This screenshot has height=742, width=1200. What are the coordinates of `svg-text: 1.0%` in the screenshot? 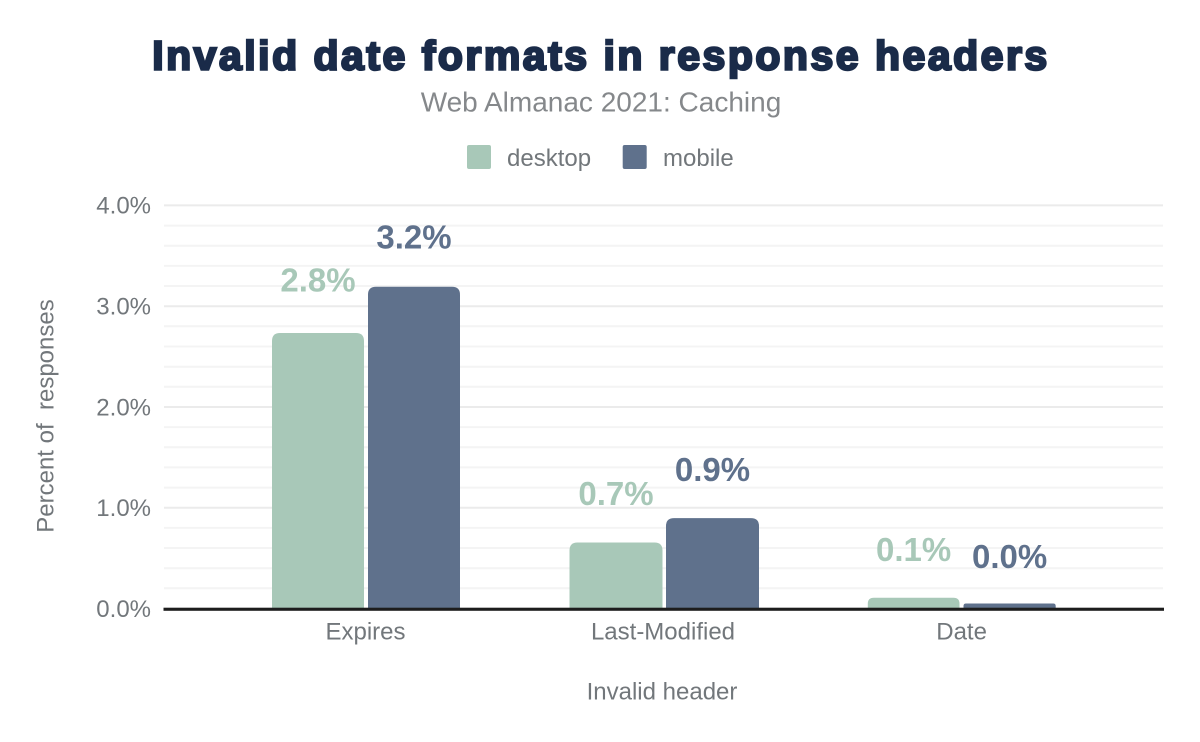 It's located at (123, 508).